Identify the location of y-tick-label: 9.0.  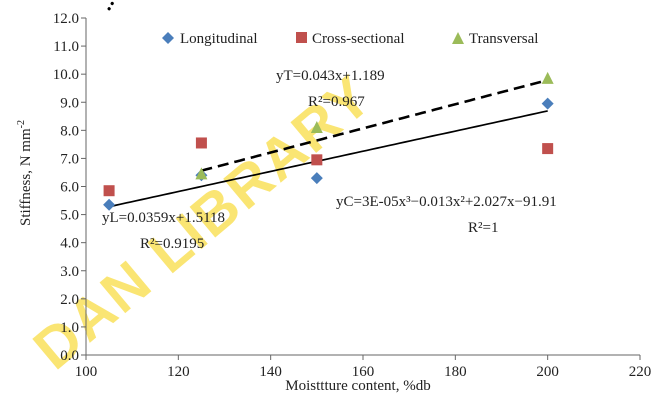
(69, 103).